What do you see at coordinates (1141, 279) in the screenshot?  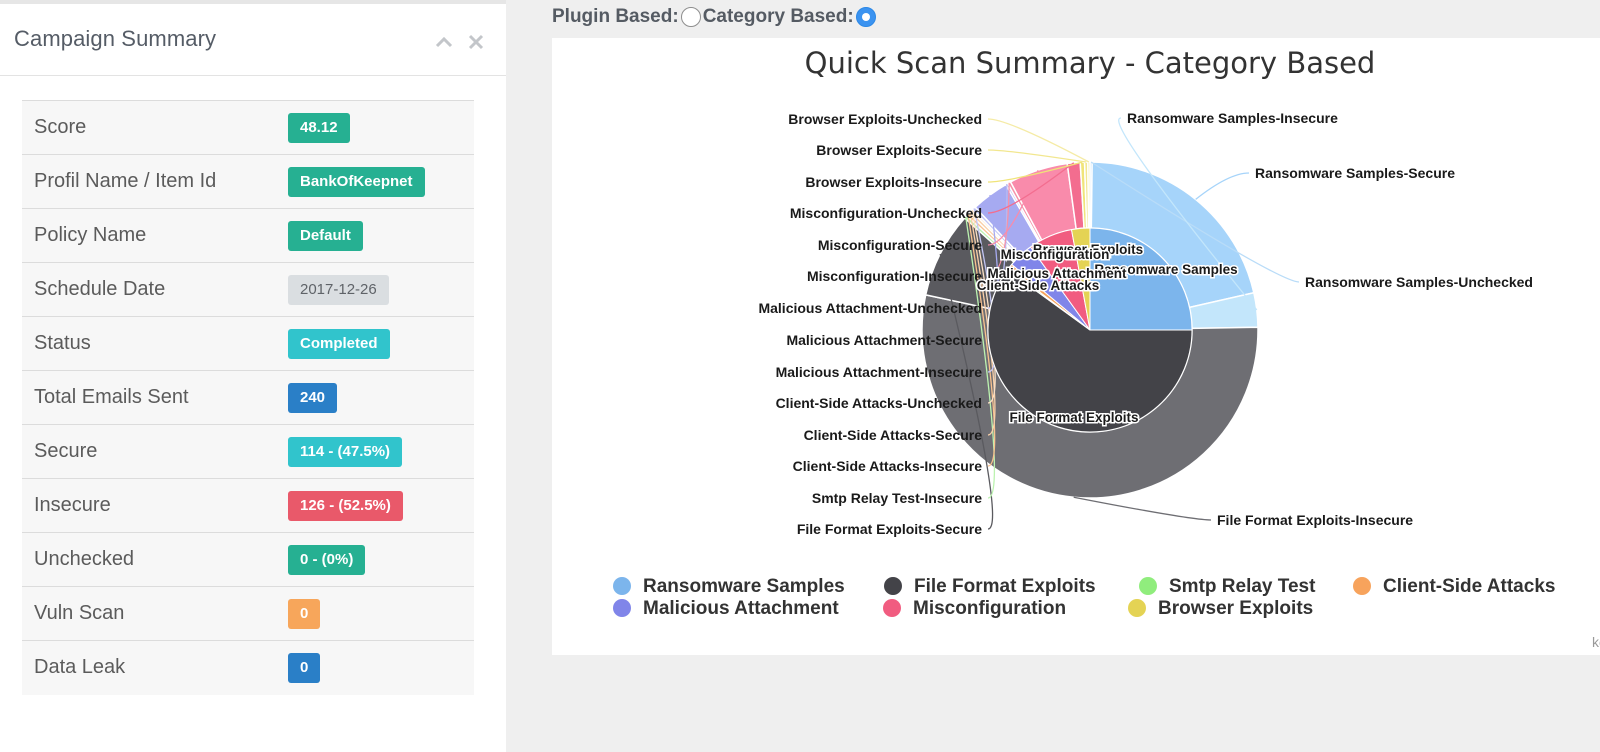 I see `inner-slice-ransomware-samples` at bounding box center [1141, 279].